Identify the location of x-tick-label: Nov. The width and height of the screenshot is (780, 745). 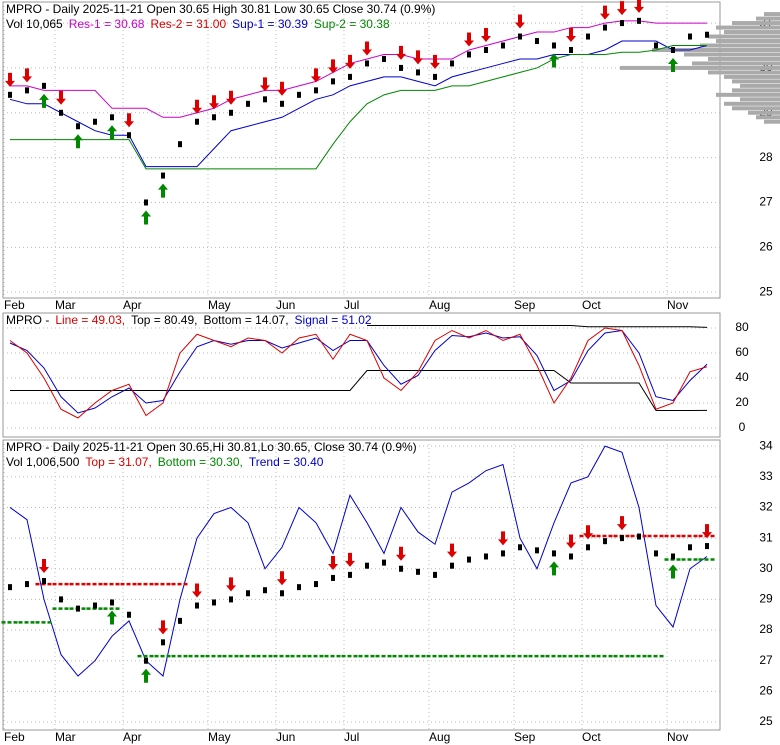
(677, 737).